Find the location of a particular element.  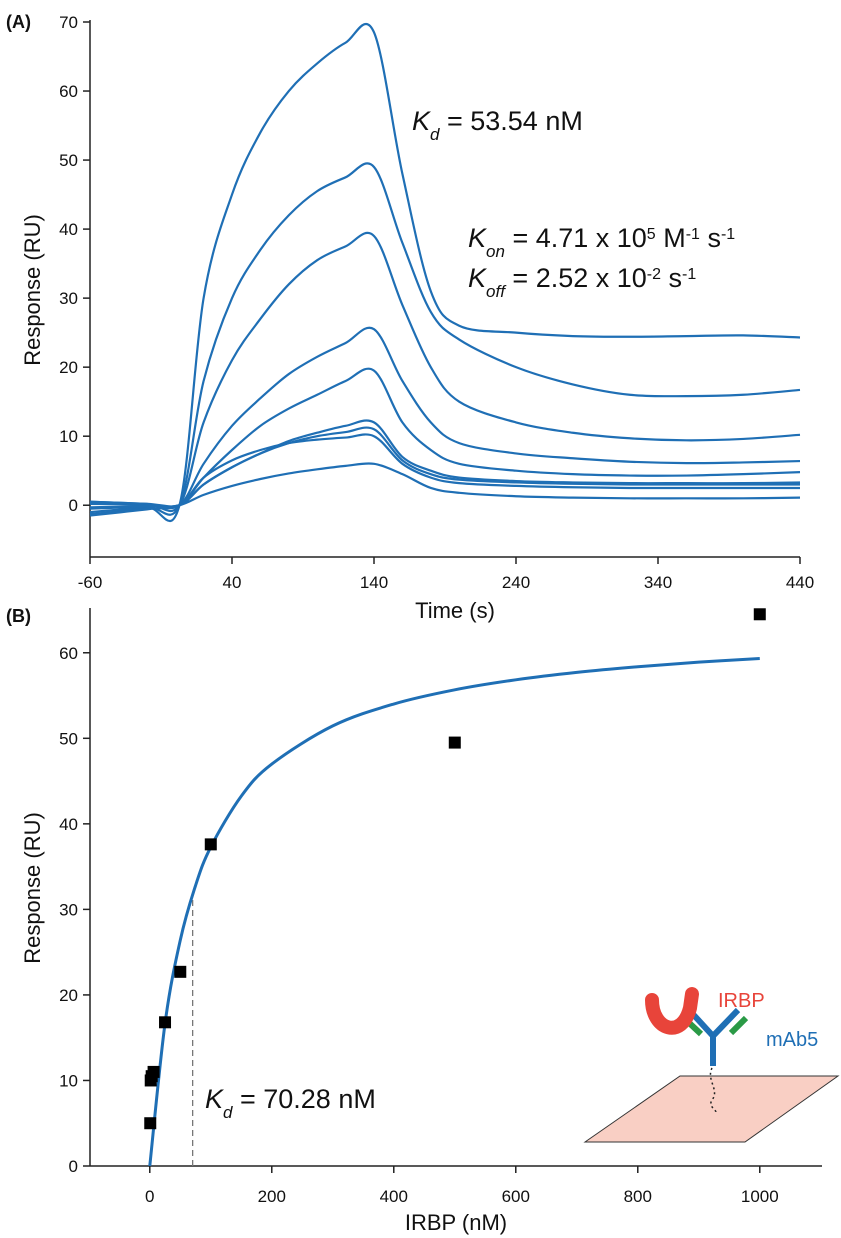

inset-diagram: IRBP mAb5 is located at coordinates (711, 1065).